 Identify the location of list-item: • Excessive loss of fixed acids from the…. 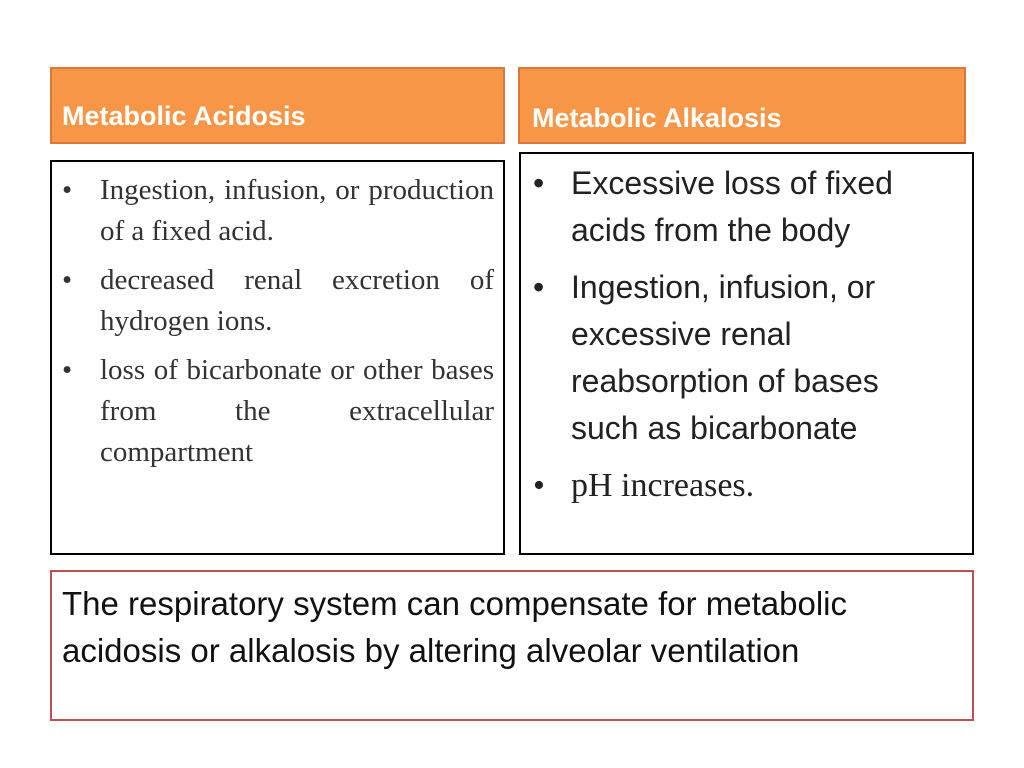
(743, 207).